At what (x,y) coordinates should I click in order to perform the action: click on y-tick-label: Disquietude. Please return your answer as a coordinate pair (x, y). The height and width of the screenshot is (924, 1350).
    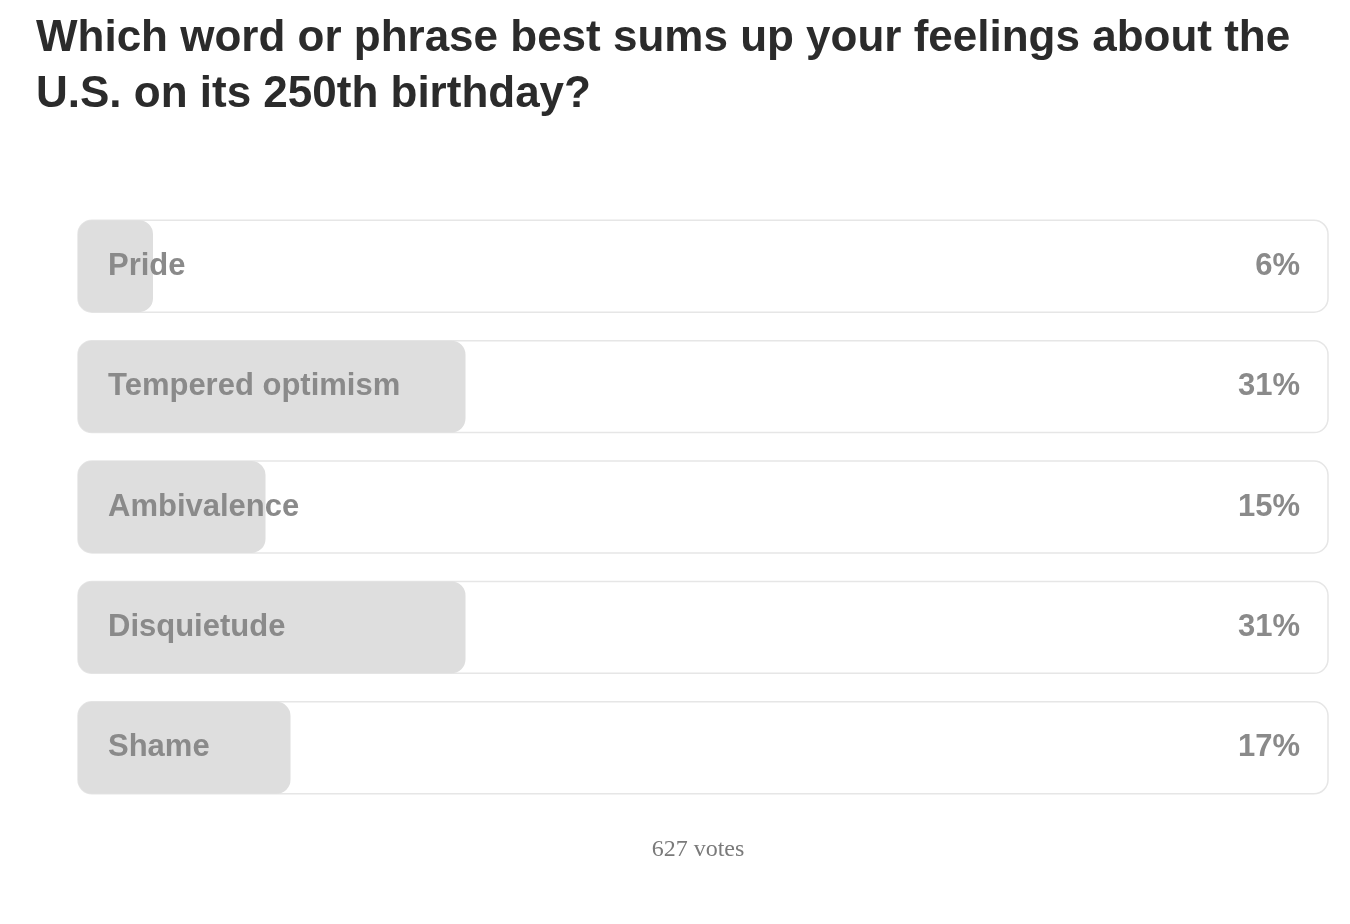
    Looking at the image, I should click on (197, 625).